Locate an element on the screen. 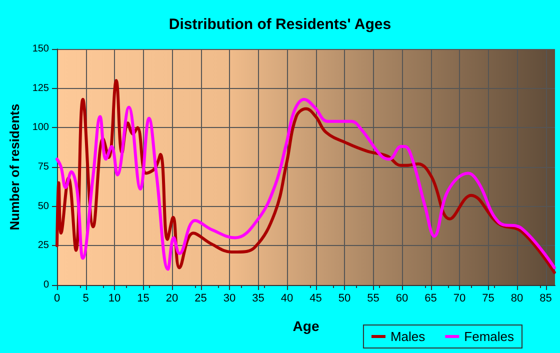 This screenshot has height=353, width=560. y-tick-label: 125 is located at coordinates (41, 88).